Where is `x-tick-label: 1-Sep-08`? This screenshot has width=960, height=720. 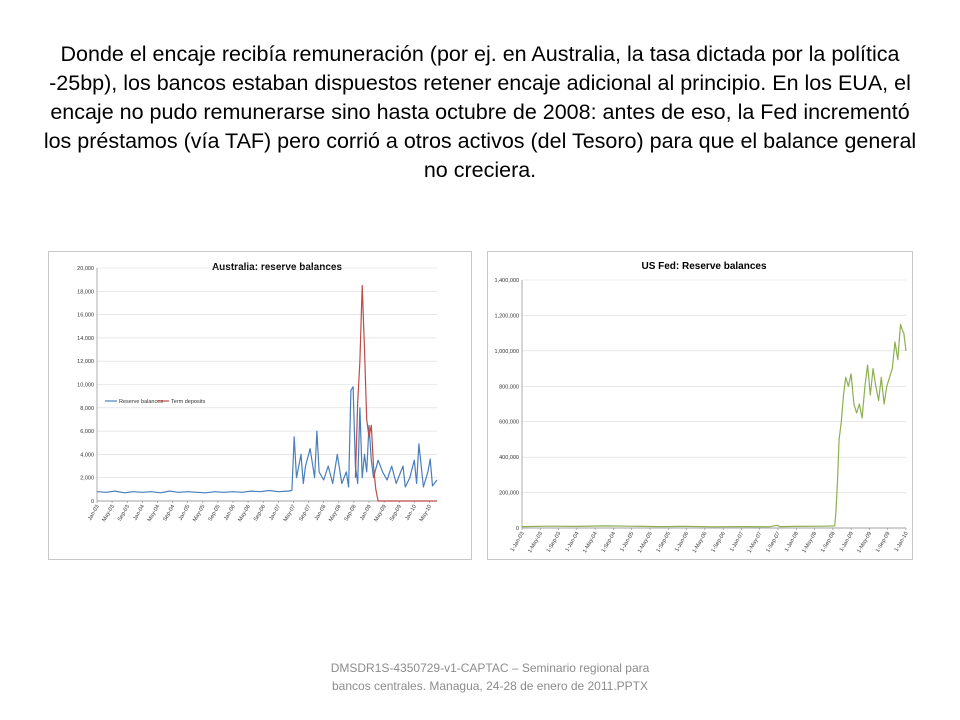 x-tick-label: 1-Sep-08 is located at coordinates (828, 542).